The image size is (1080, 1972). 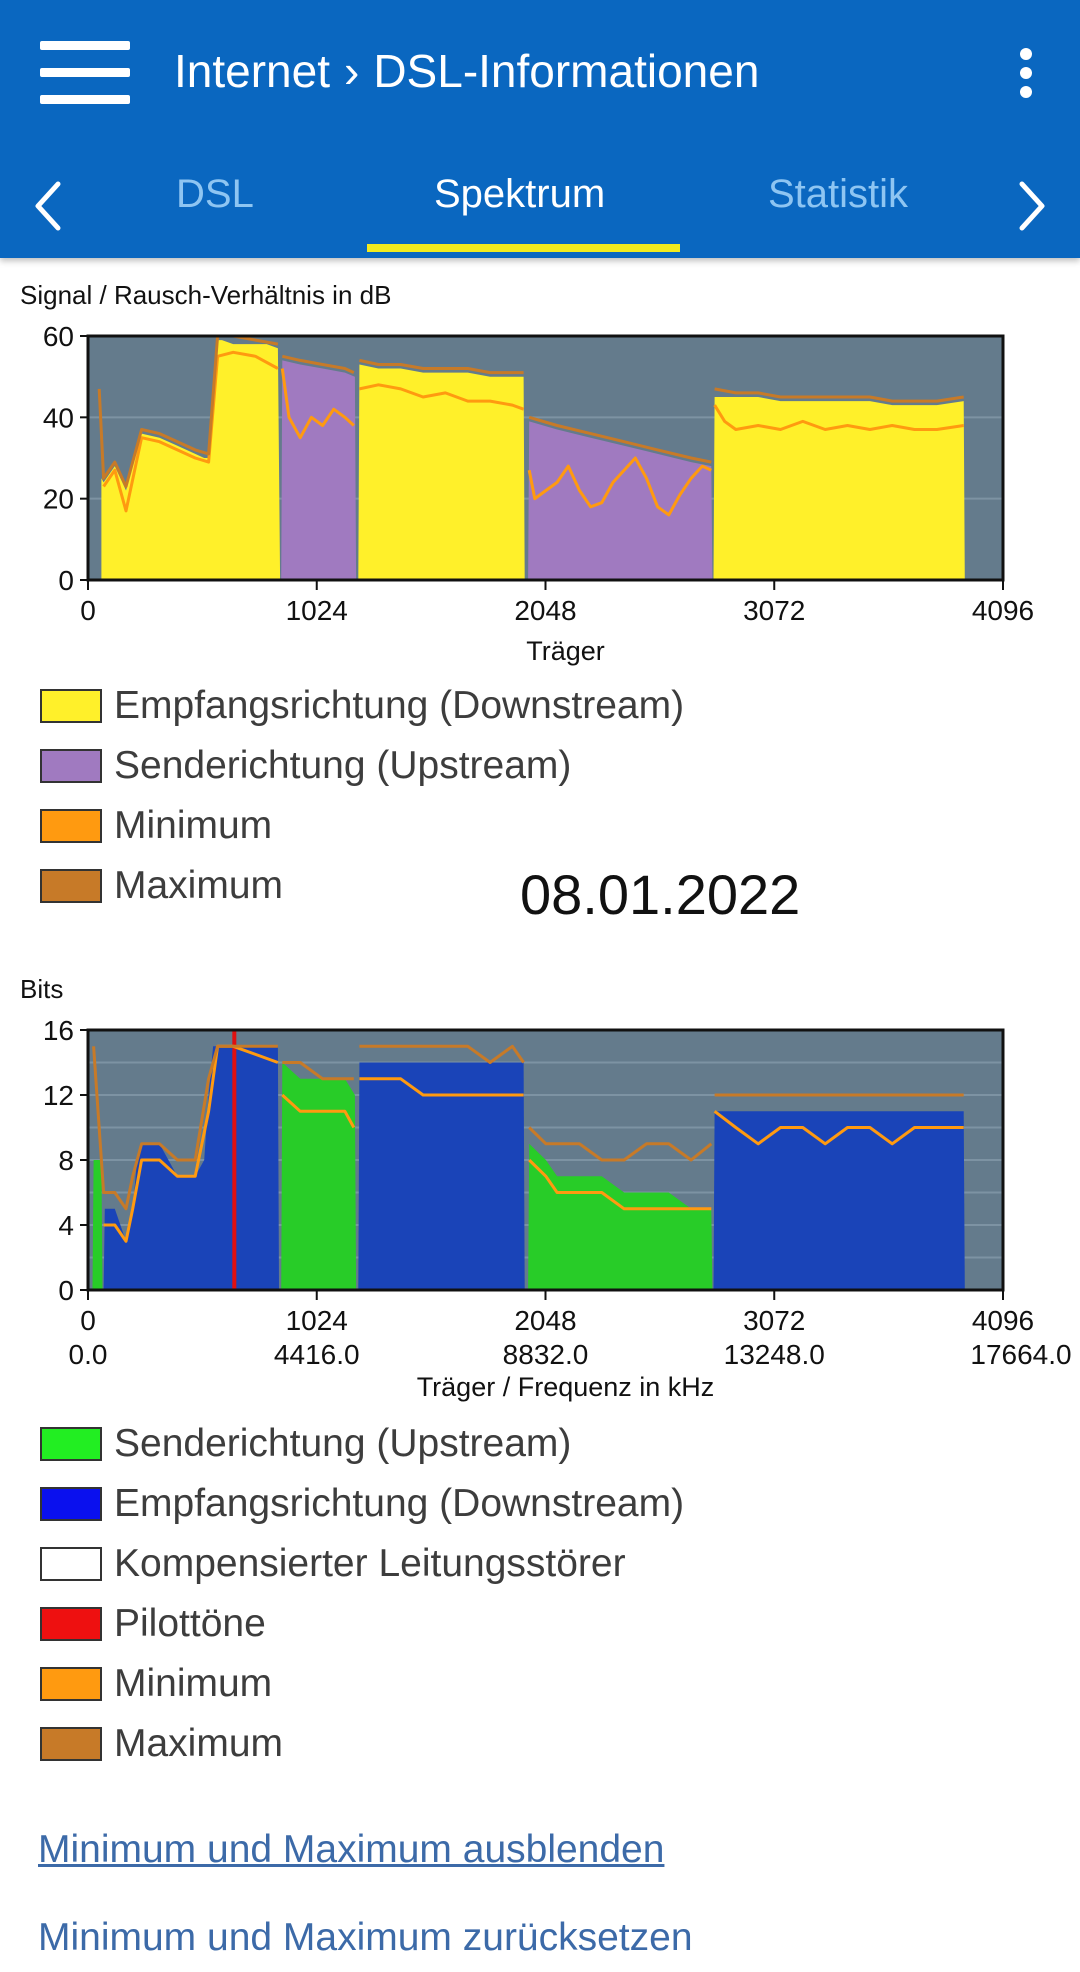 I want to click on hamburger-menu-icon, so click(x=85, y=73).